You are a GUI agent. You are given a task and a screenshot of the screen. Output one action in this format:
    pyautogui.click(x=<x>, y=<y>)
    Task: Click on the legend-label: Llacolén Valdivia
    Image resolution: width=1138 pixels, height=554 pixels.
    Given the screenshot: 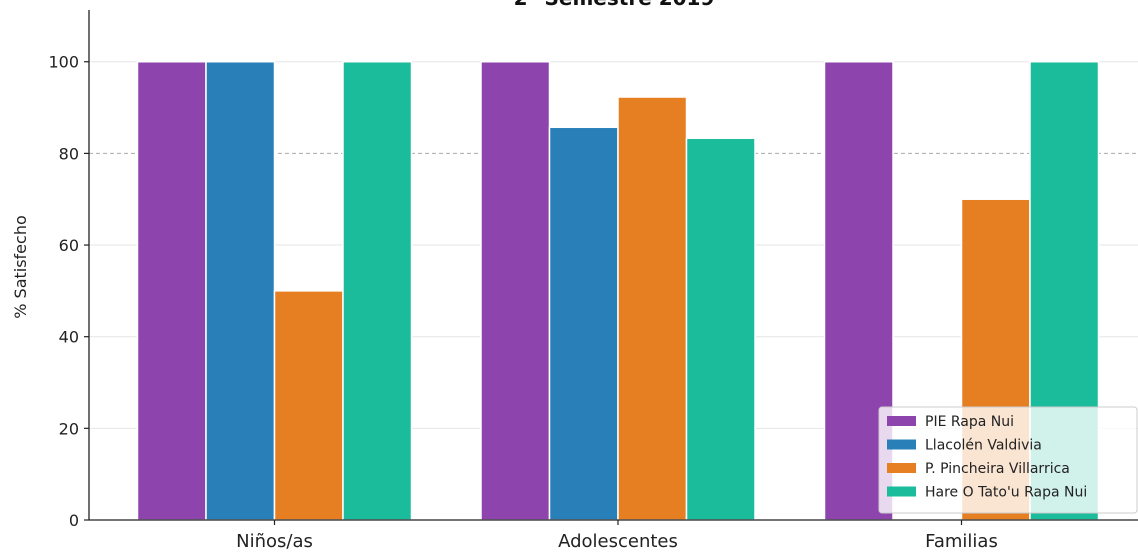 What is the action you would take?
    pyautogui.click(x=983, y=446)
    